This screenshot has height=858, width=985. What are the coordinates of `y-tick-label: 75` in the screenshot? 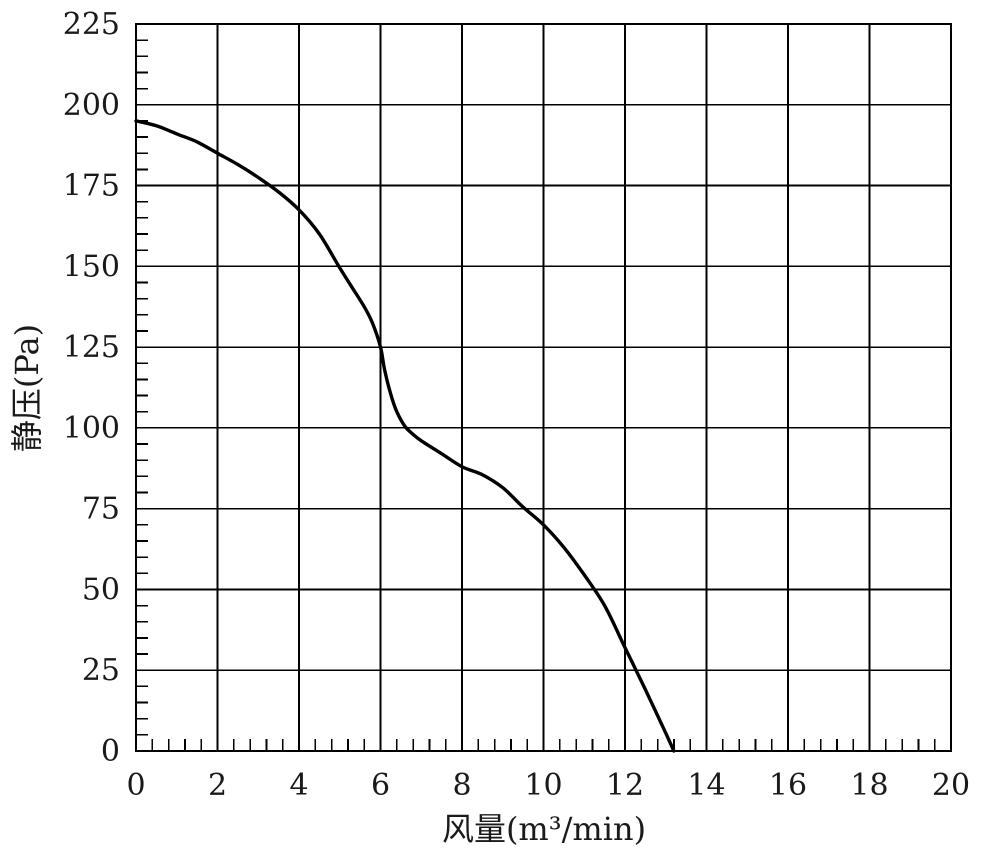 It's located at (101, 509).